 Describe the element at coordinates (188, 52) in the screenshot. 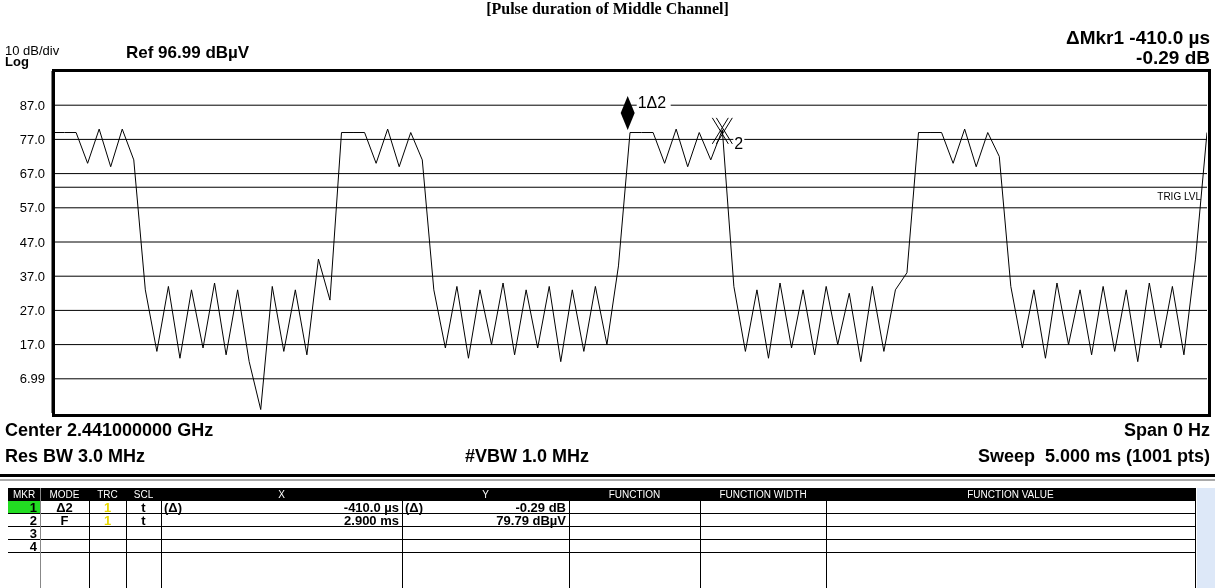

I see `text: Ref 96.99 dBµV` at that location.